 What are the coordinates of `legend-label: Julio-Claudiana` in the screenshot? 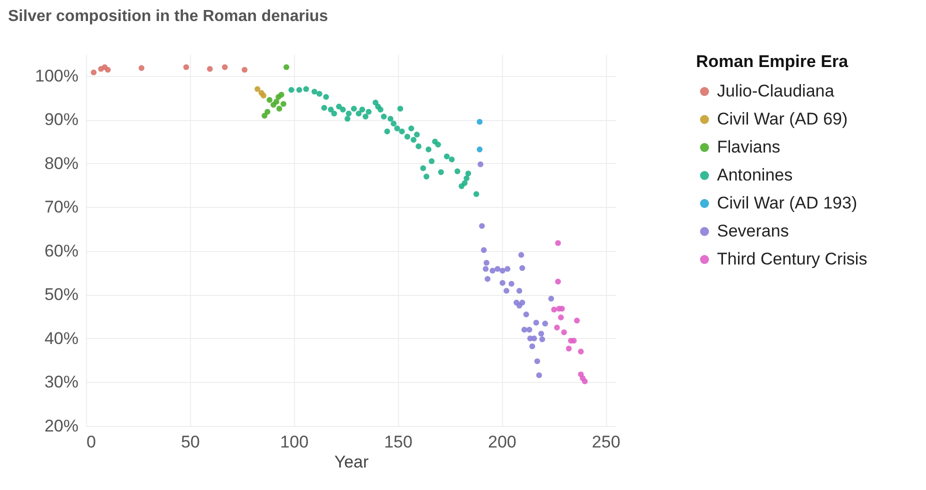 It's located at (776, 91).